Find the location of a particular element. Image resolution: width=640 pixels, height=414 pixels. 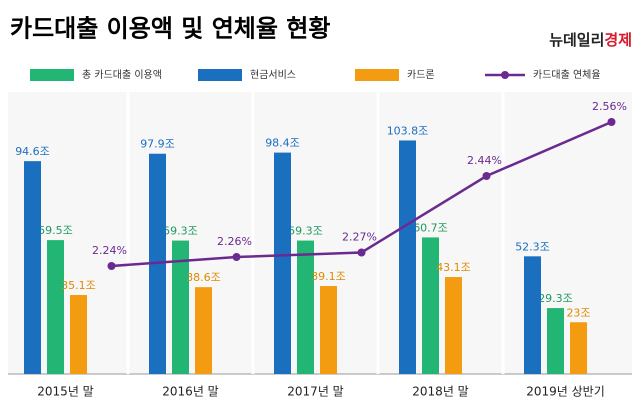

brand-name: 뉴데일리 is located at coordinates (576, 40).